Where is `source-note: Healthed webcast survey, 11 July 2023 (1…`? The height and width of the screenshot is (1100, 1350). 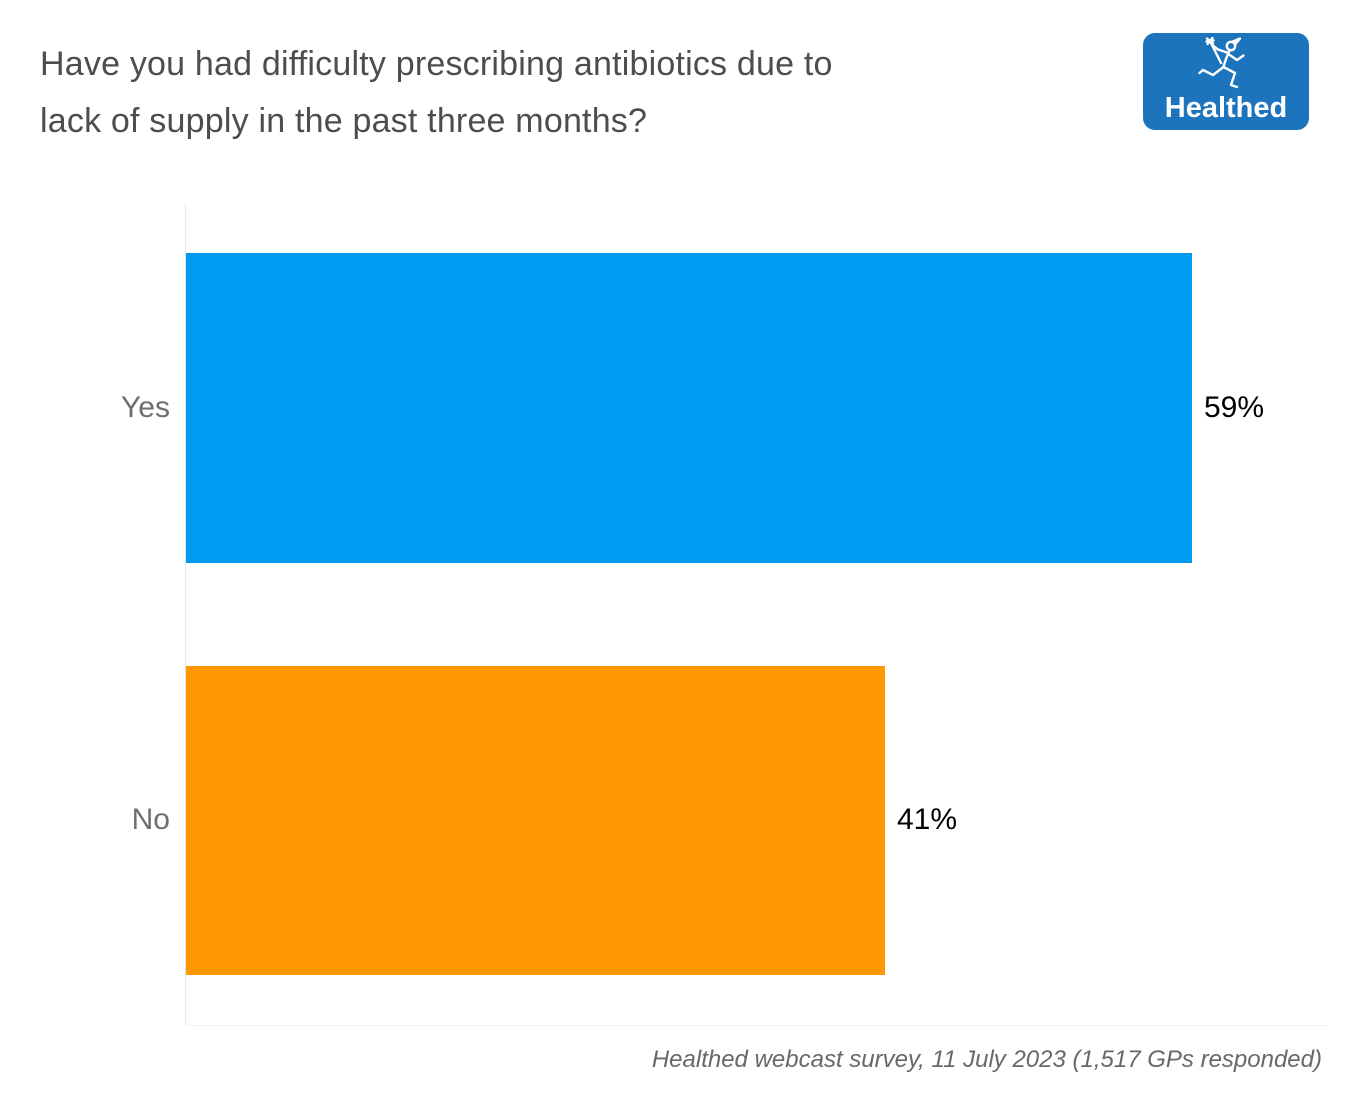 source-note: Healthed webcast survey, 11 July 2023 (1… is located at coordinates (986, 1059).